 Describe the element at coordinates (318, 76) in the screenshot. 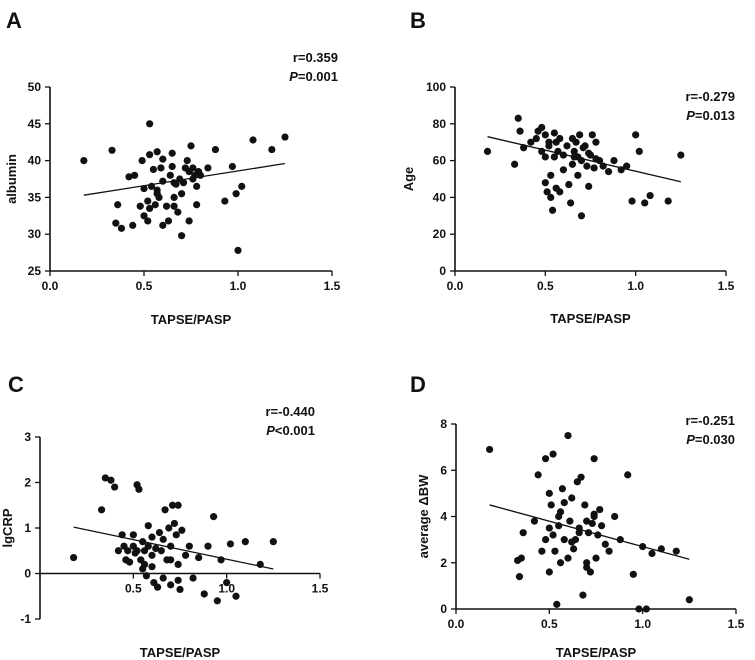

I see `p-number: =0.001` at that location.